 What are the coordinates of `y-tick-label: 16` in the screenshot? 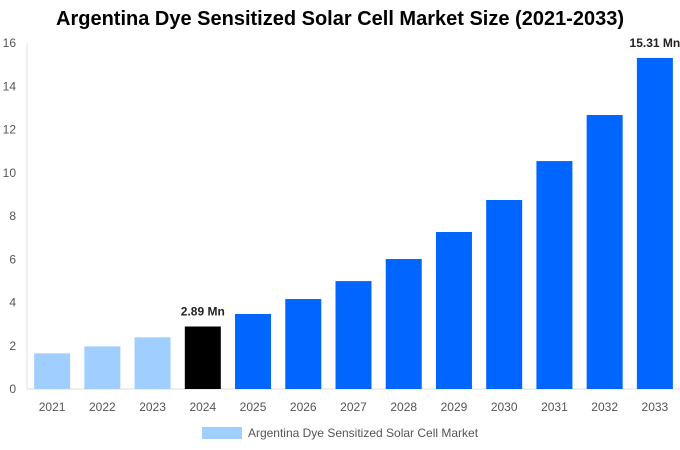 It's located at (10, 43).